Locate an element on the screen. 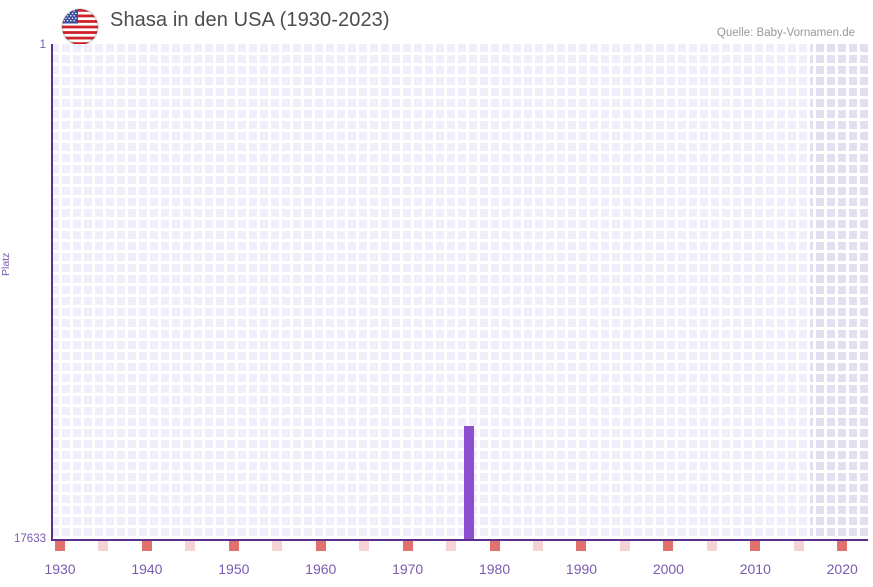  x-tick-2000 is located at coordinates (668, 546).